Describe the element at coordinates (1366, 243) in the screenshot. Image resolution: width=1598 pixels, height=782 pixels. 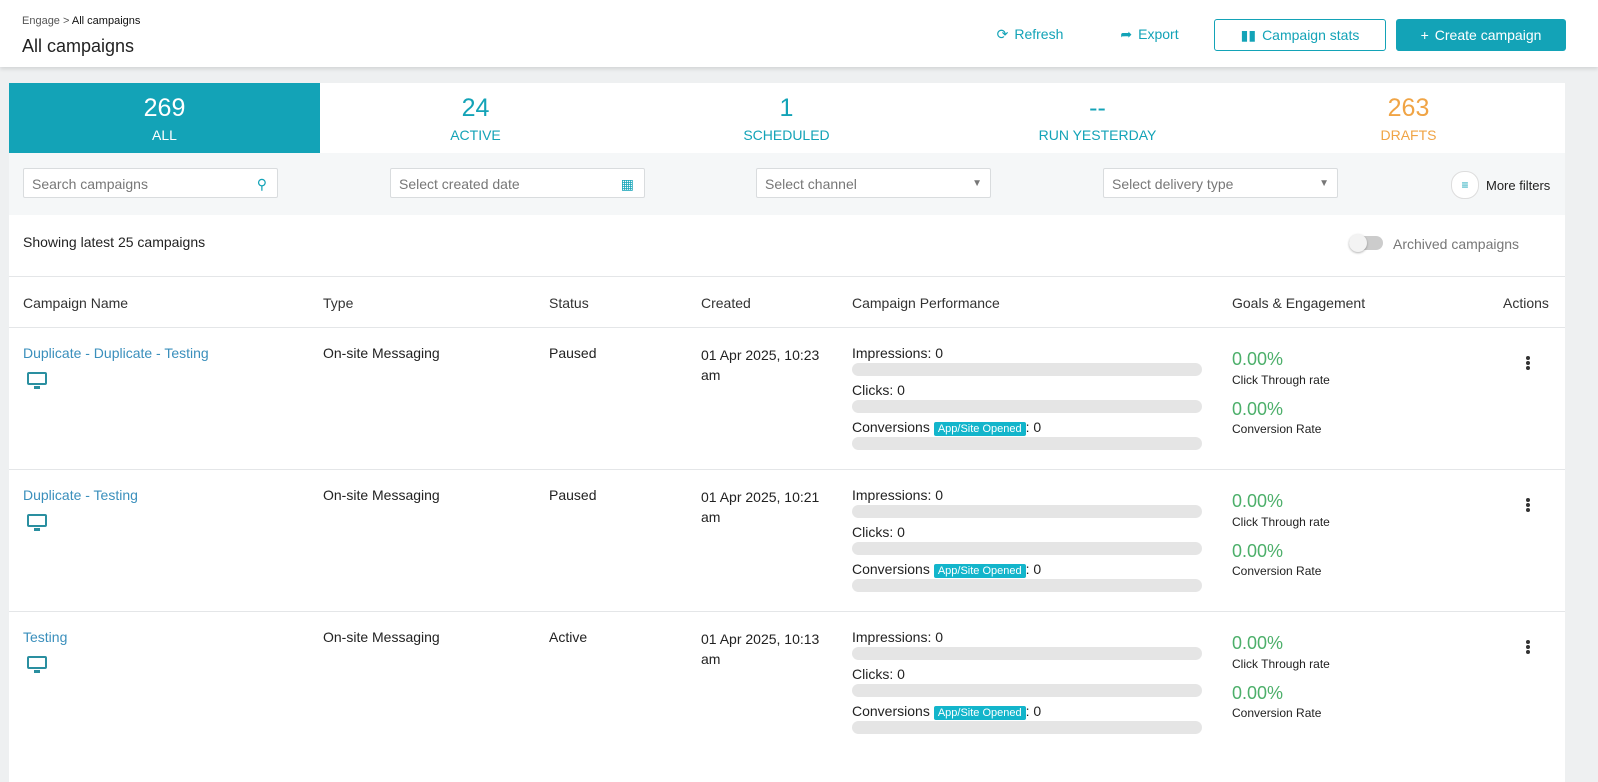
I see `archived-toggle` at that location.